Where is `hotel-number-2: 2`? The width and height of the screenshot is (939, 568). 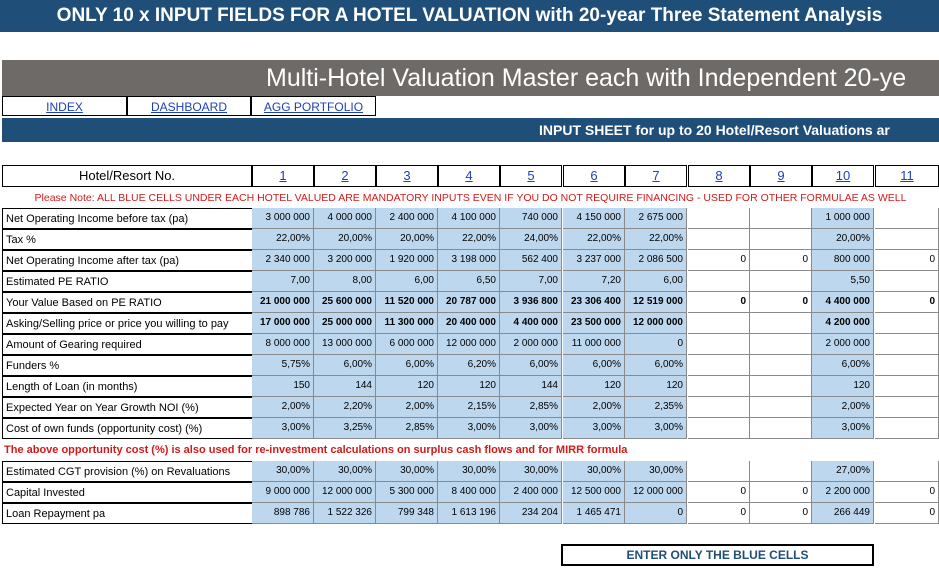
hotel-number-2: 2 is located at coordinates (345, 176).